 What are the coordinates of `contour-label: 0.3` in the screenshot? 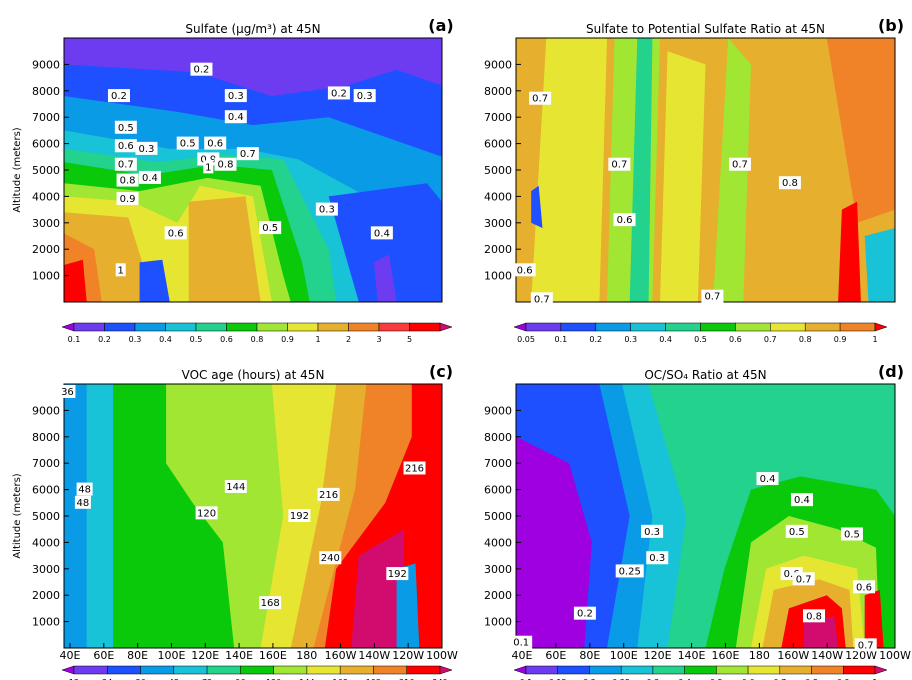 It's located at (327, 210).